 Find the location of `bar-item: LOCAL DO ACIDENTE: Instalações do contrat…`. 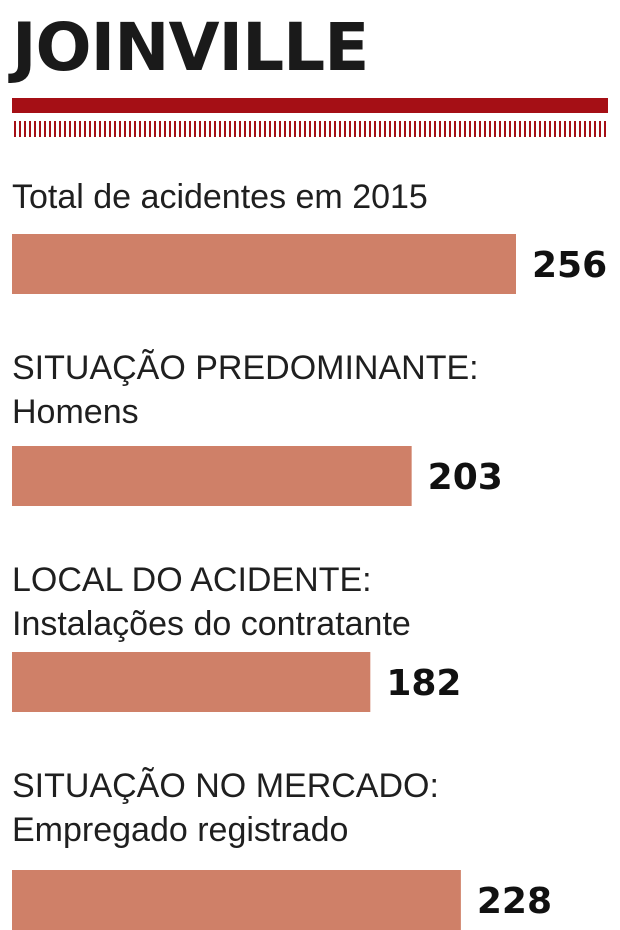

bar-item: LOCAL DO ACIDENTE: Instalações do contrat… is located at coordinates (236, 636).